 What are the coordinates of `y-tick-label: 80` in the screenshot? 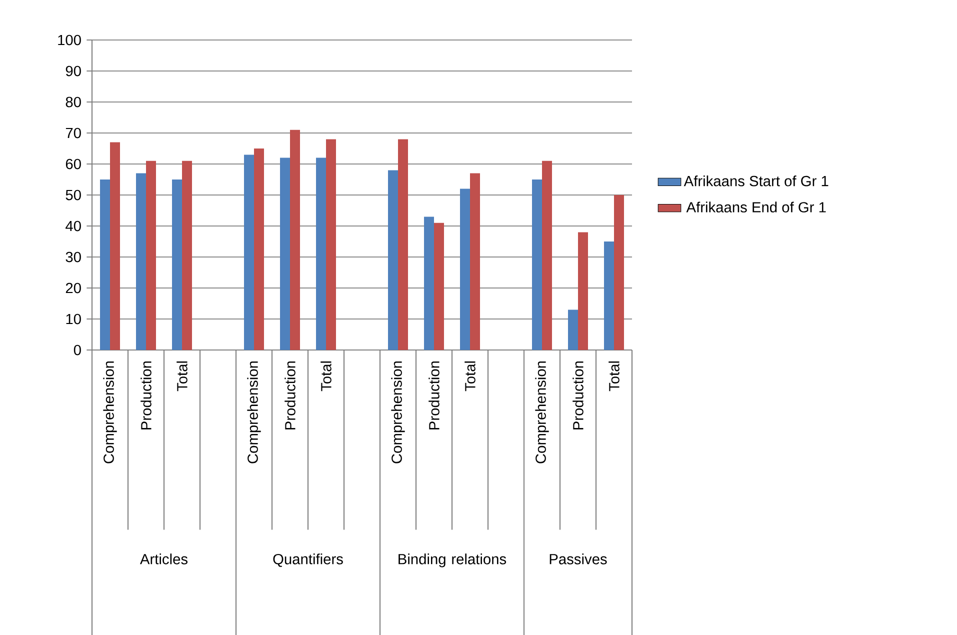 It's located at (73, 102).